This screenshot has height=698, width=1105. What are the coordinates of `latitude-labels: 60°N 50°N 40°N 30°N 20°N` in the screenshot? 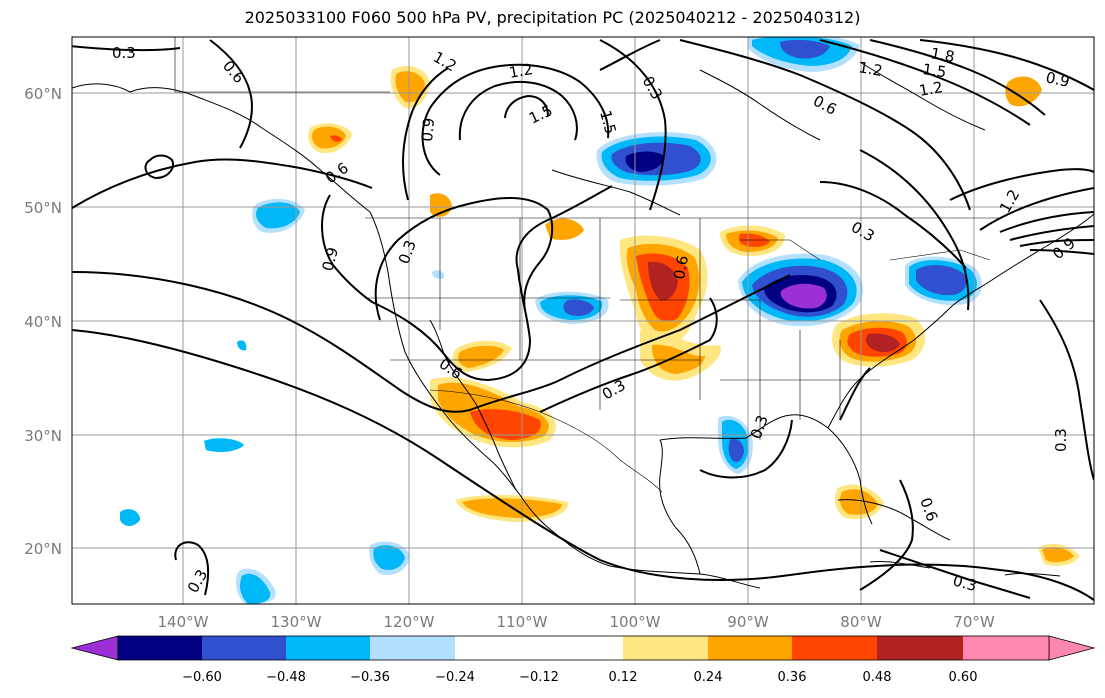 It's located at (43, 321).